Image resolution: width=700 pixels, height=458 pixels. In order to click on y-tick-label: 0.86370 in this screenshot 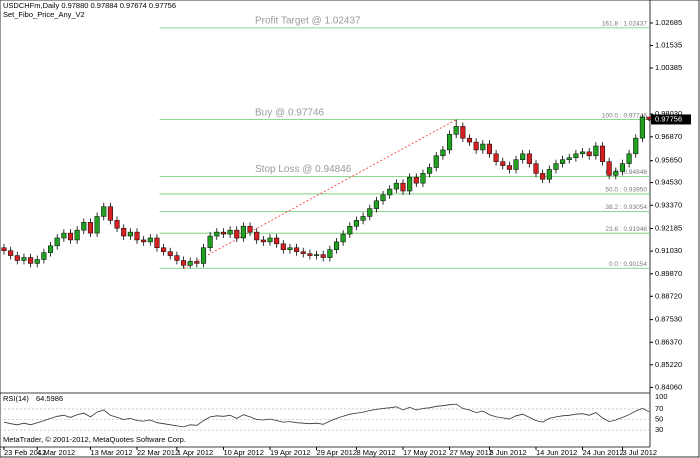, I will do `click(668, 341)`.